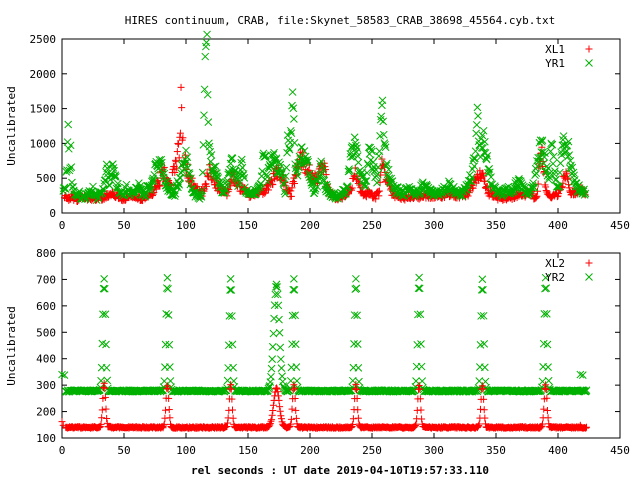 Image resolution: width=640 pixels, height=480 pixels. I want to click on y-tick-label: 700, so click(46, 279).